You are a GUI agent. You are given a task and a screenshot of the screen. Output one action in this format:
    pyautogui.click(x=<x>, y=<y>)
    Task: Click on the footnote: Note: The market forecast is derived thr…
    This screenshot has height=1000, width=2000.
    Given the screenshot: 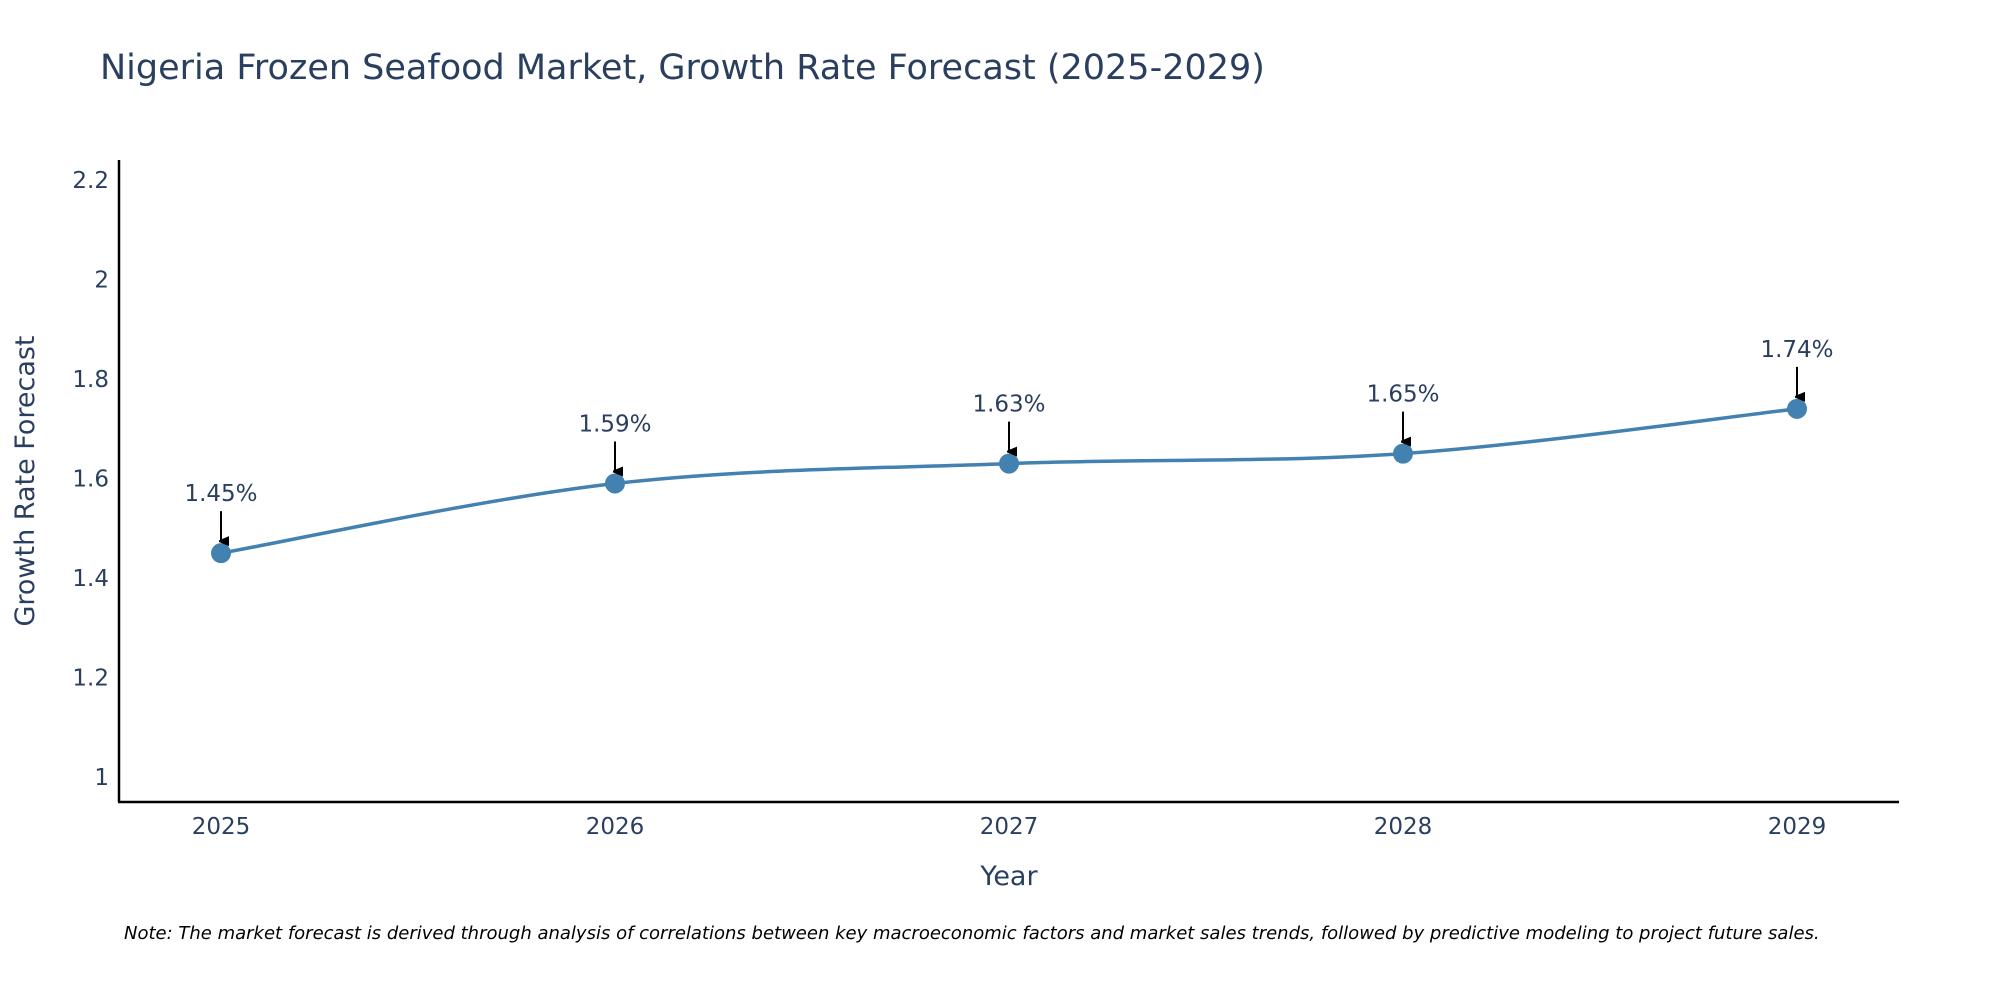 What is the action you would take?
    pyautogui.click(x=972, y=933)
    